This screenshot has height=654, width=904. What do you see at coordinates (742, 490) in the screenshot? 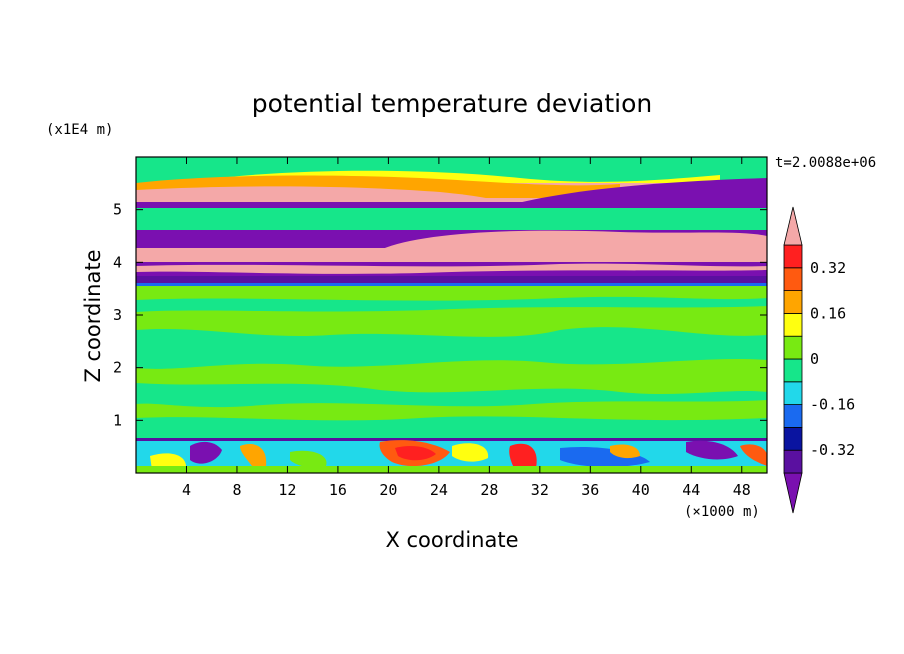
I see `x-tick-label: 48` at bounding box center [742, 490].